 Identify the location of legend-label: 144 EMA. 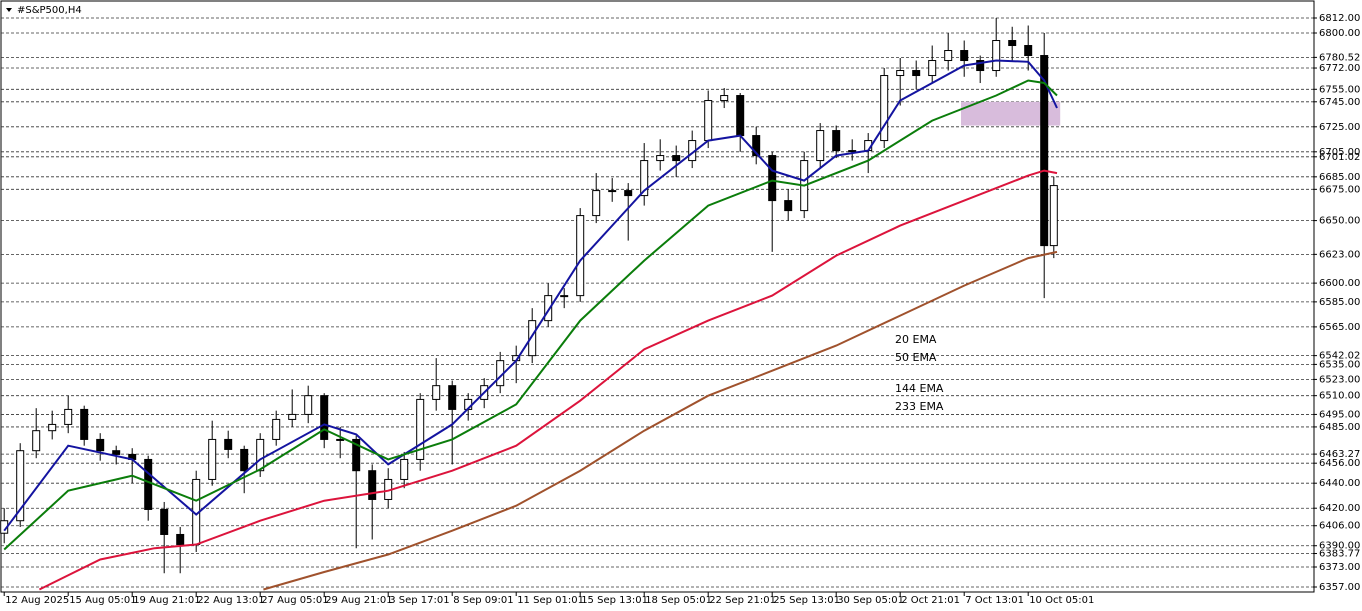
(919, 388).